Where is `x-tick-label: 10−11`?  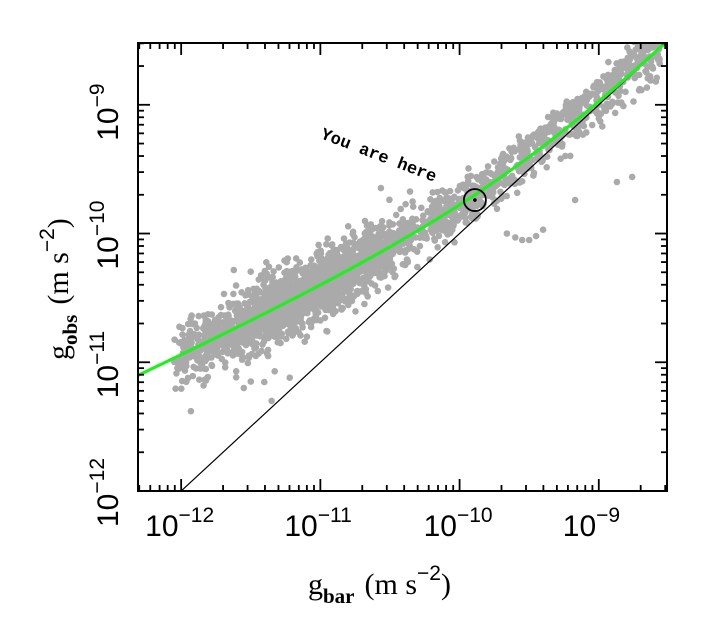 x-tick-label: 10−11 is located at coordinates (317, 523).